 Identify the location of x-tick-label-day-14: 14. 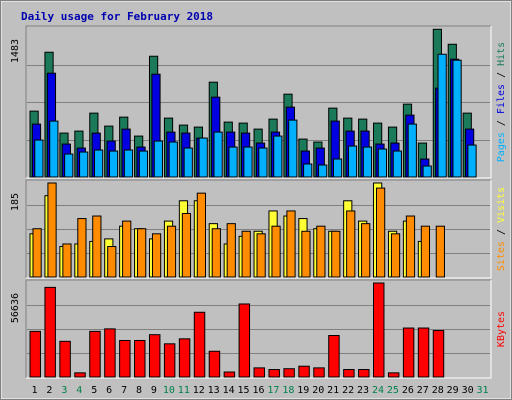
(229, 390).